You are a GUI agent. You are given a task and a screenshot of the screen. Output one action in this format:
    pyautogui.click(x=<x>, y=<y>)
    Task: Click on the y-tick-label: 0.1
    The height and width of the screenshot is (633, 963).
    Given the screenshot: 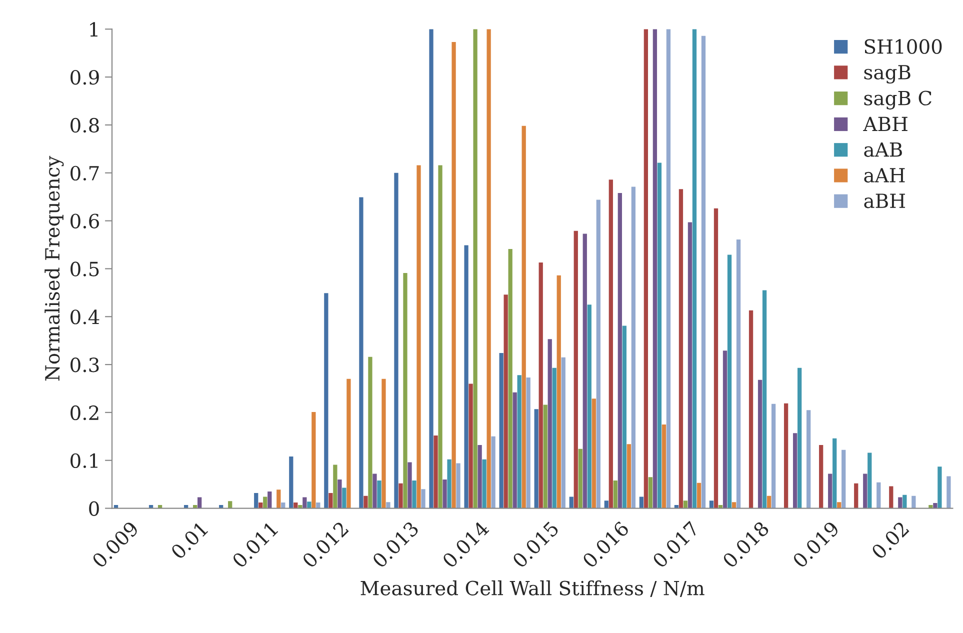 What is the action you would take?
    pyautogui.click(x=84, y=460)
    